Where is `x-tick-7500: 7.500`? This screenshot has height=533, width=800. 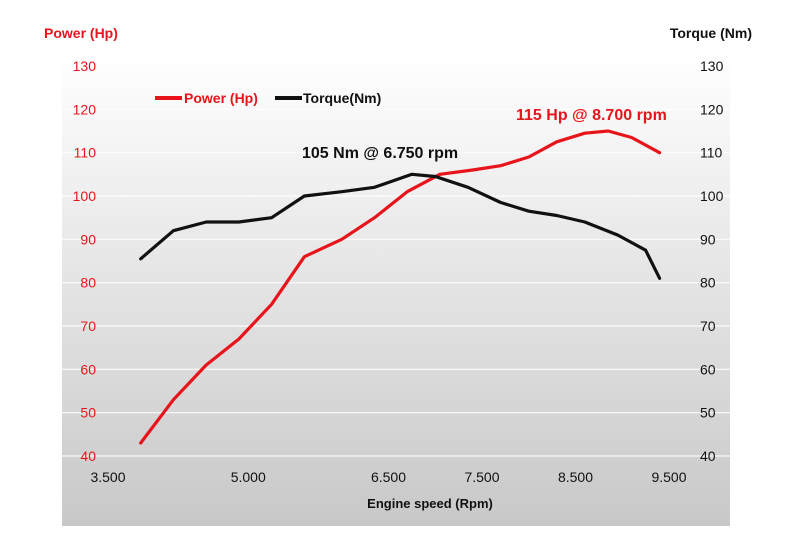 x-tick-7500: 7.500 is located at coordinates (481, 477).